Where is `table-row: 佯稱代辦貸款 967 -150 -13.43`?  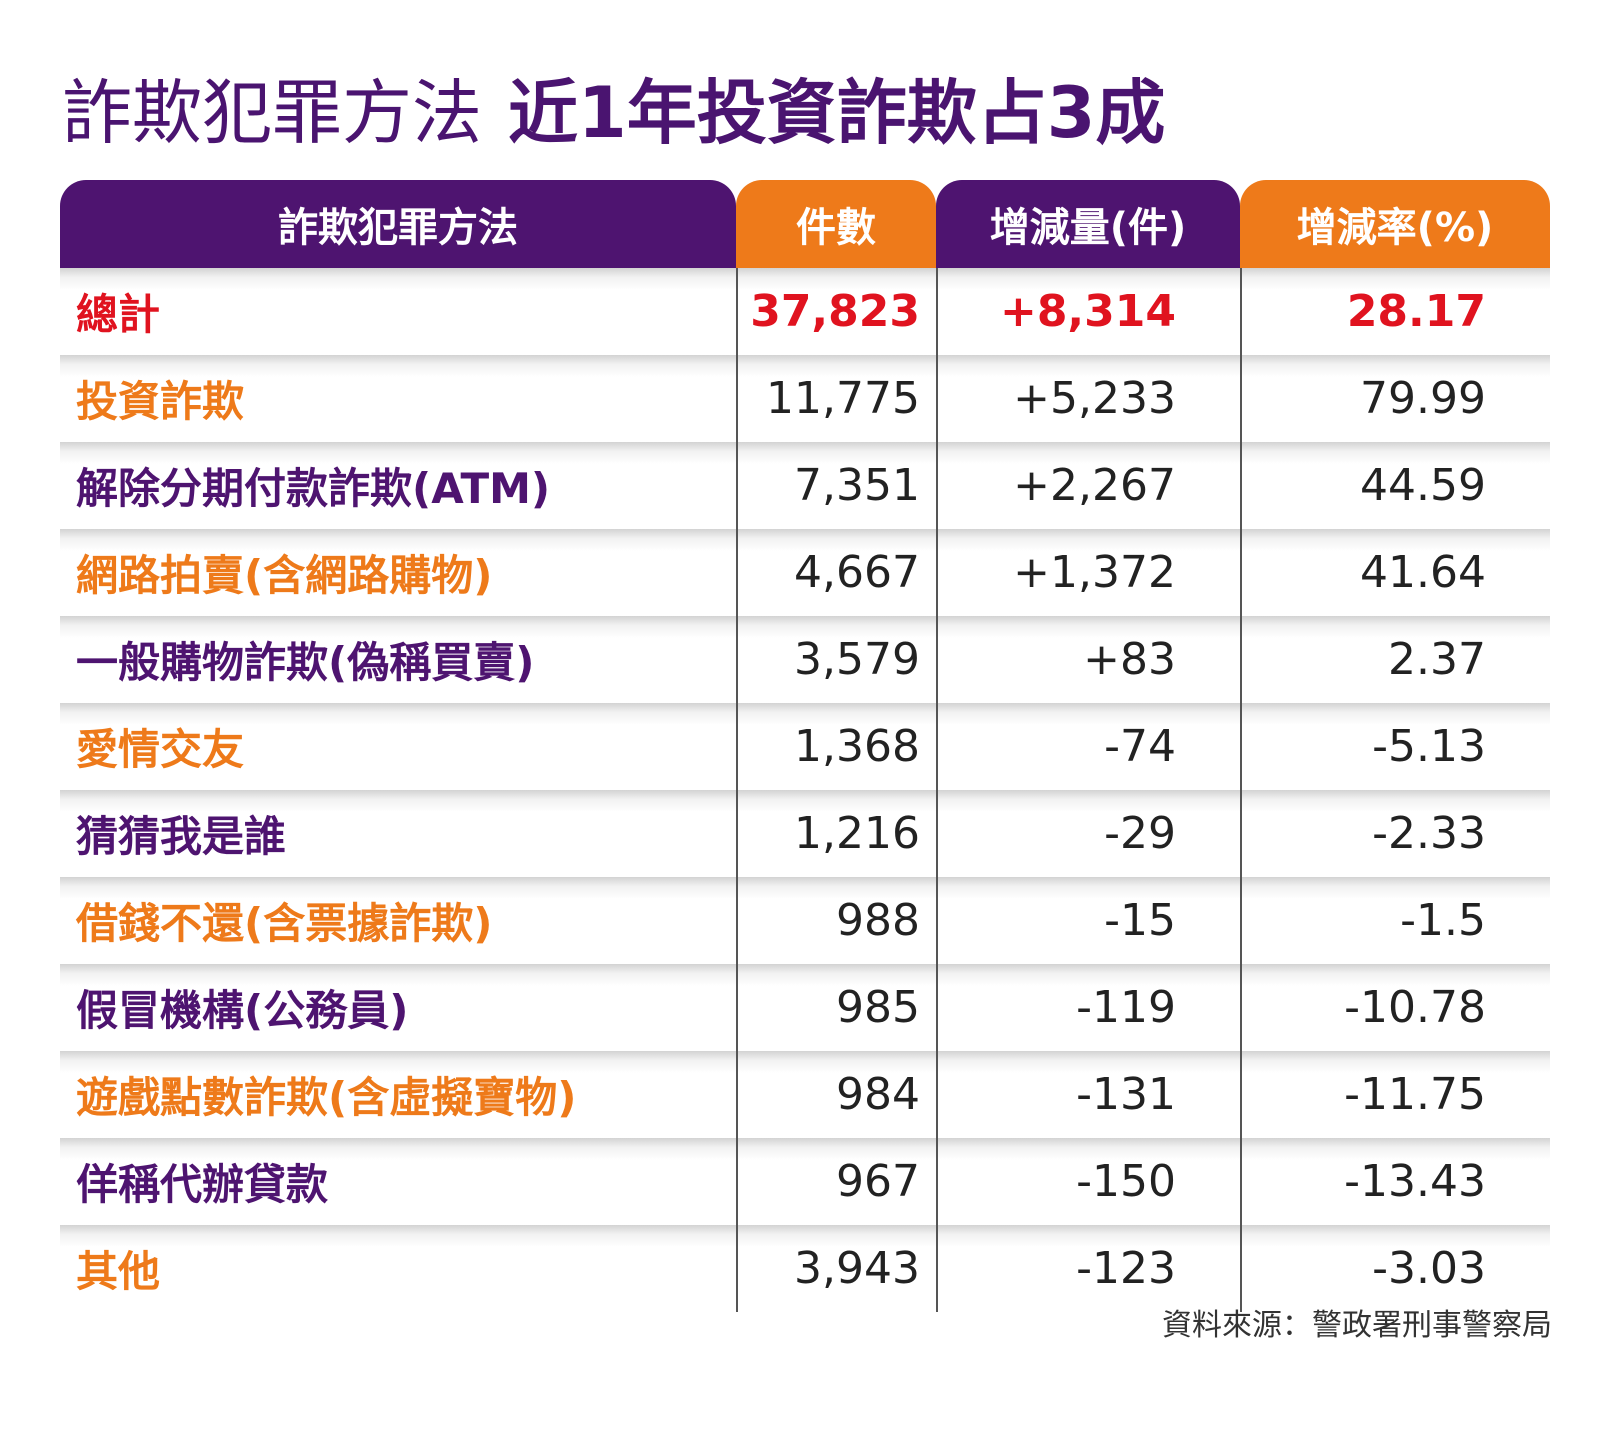 table-row: 佯稱代辦貸款 967 -150 -13.43 is located at coordinates (805, 1181).